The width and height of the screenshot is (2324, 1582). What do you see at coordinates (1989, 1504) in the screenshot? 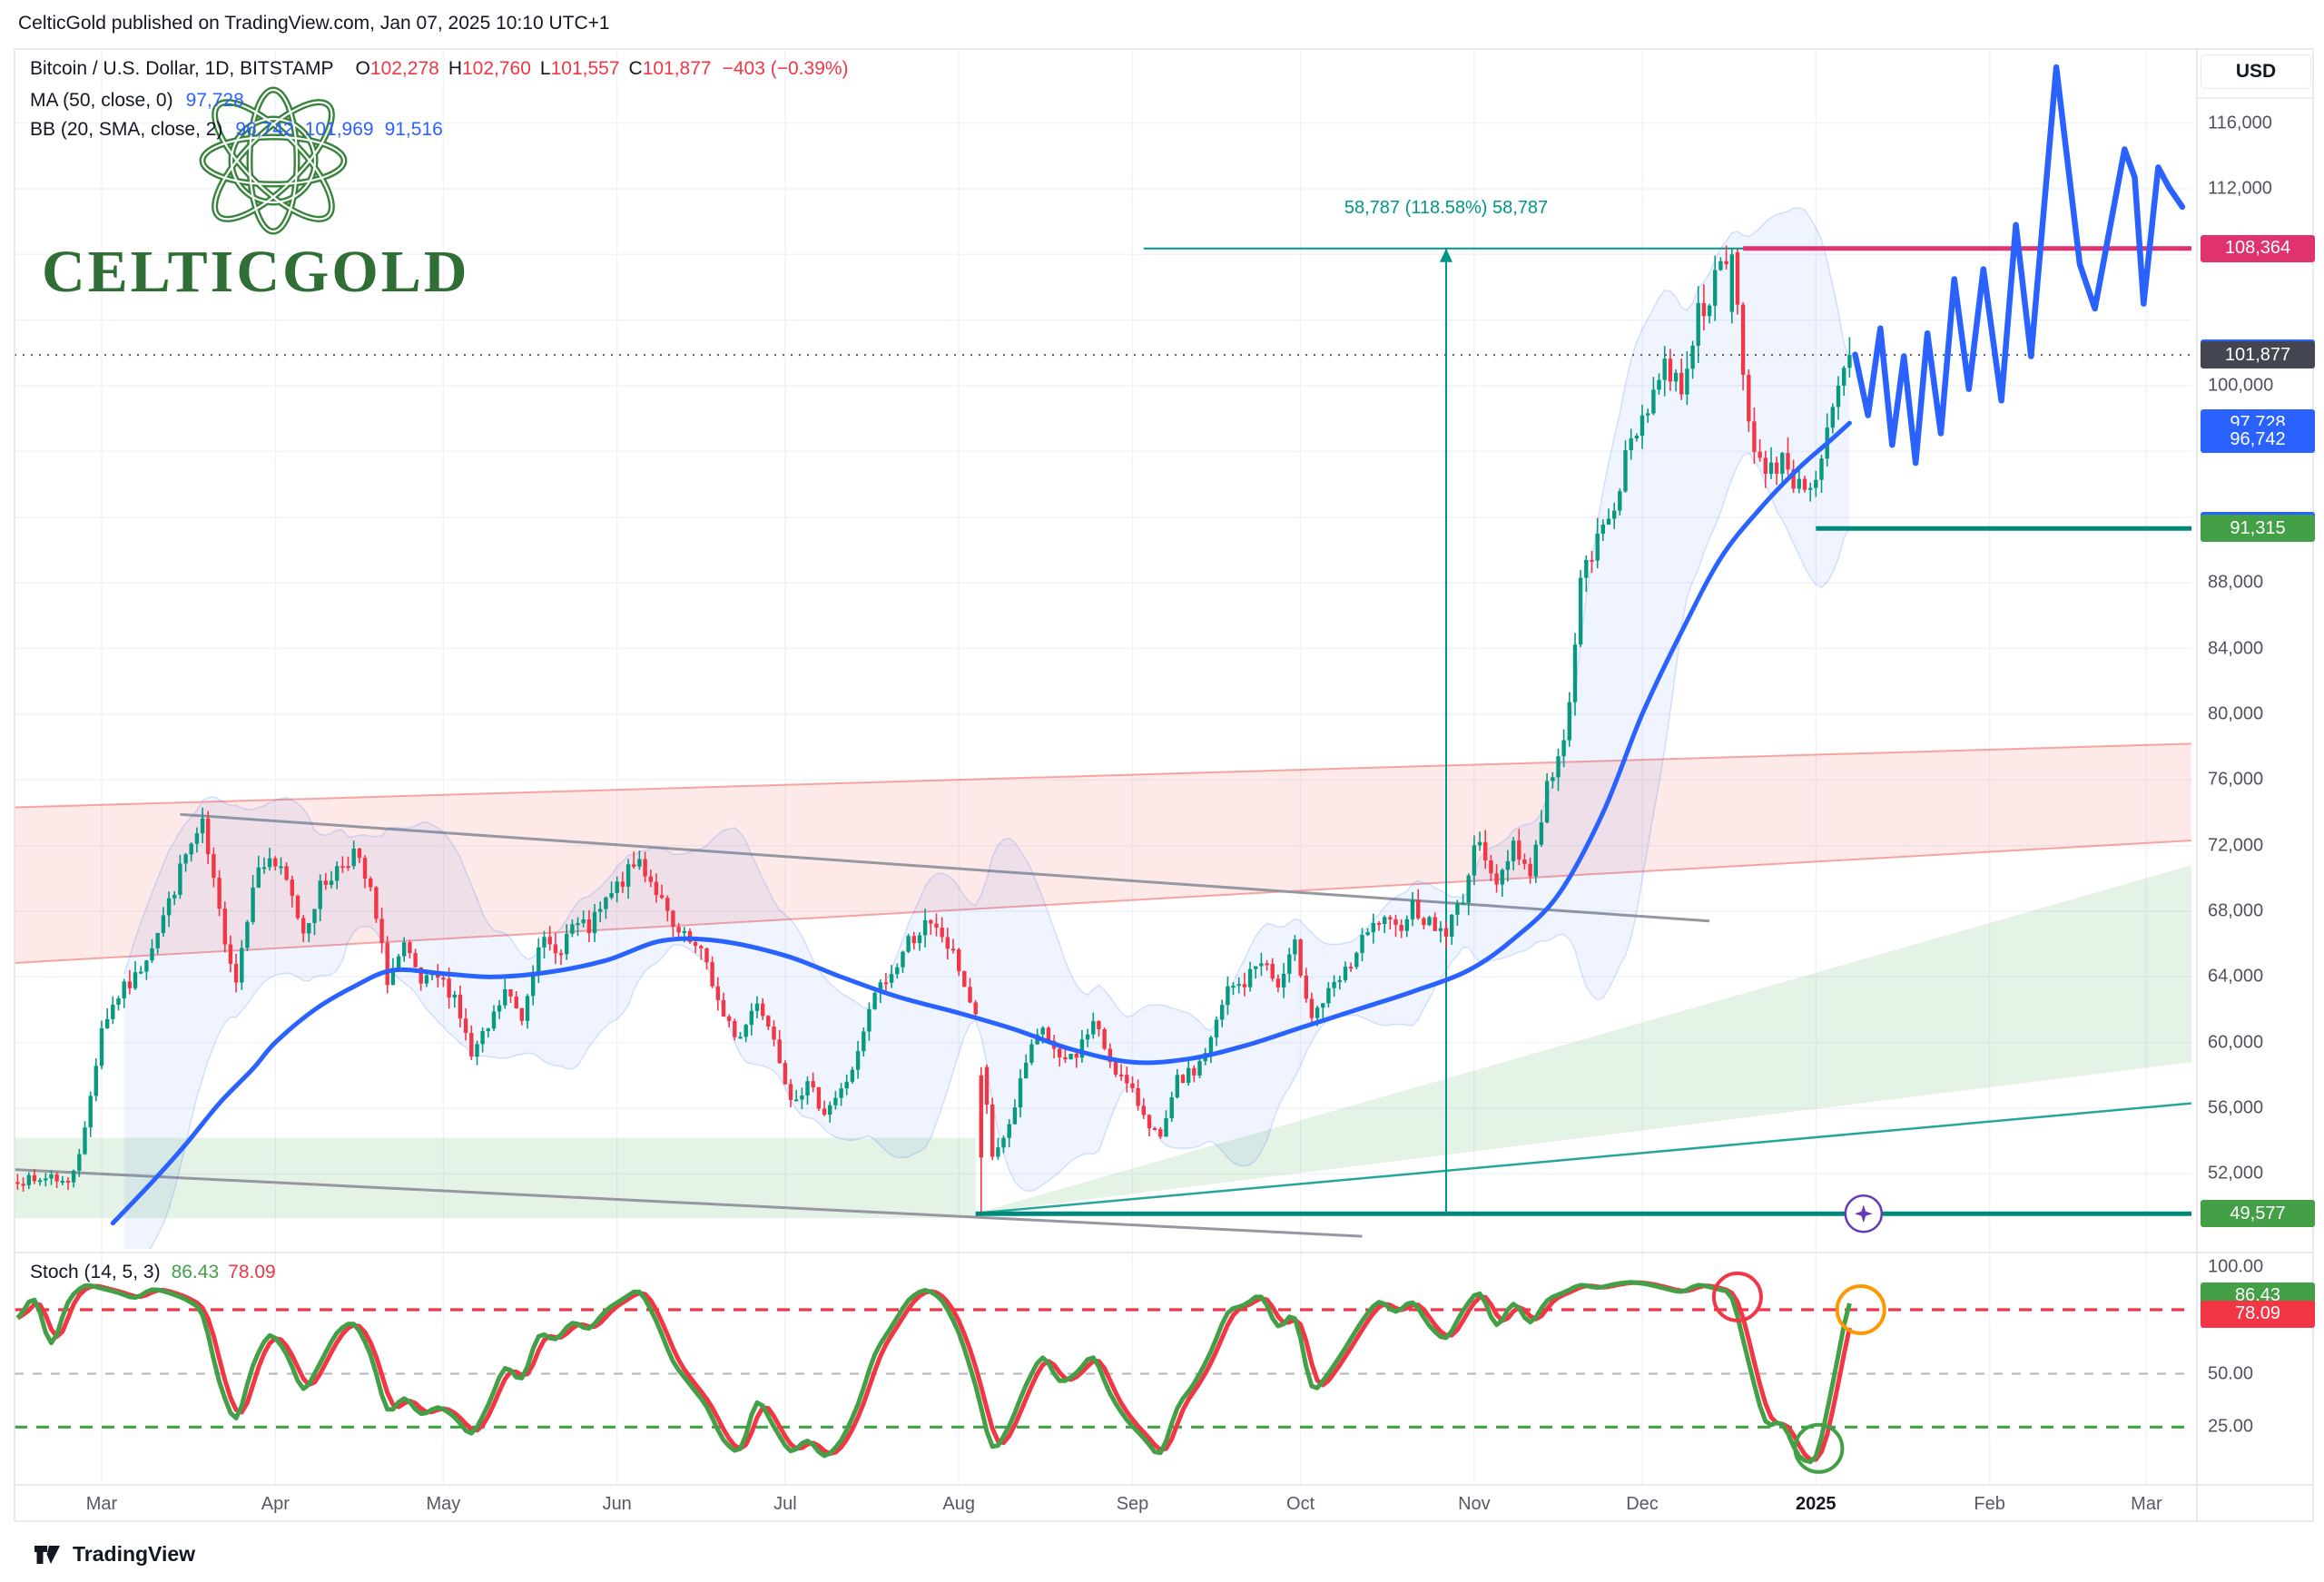
I see `time-label-Feb: Feb` at bounding box center [1989, 1504].